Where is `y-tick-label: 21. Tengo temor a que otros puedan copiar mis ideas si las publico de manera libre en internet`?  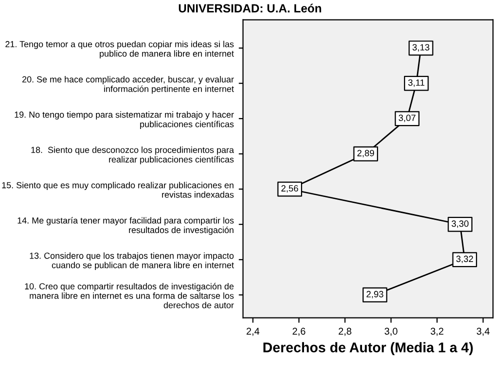
y-tick-label: 21. Tengo temor a que otros puedan copiar mis ideas si las publico de manera libre en internet is located at coordinates (119, 49).